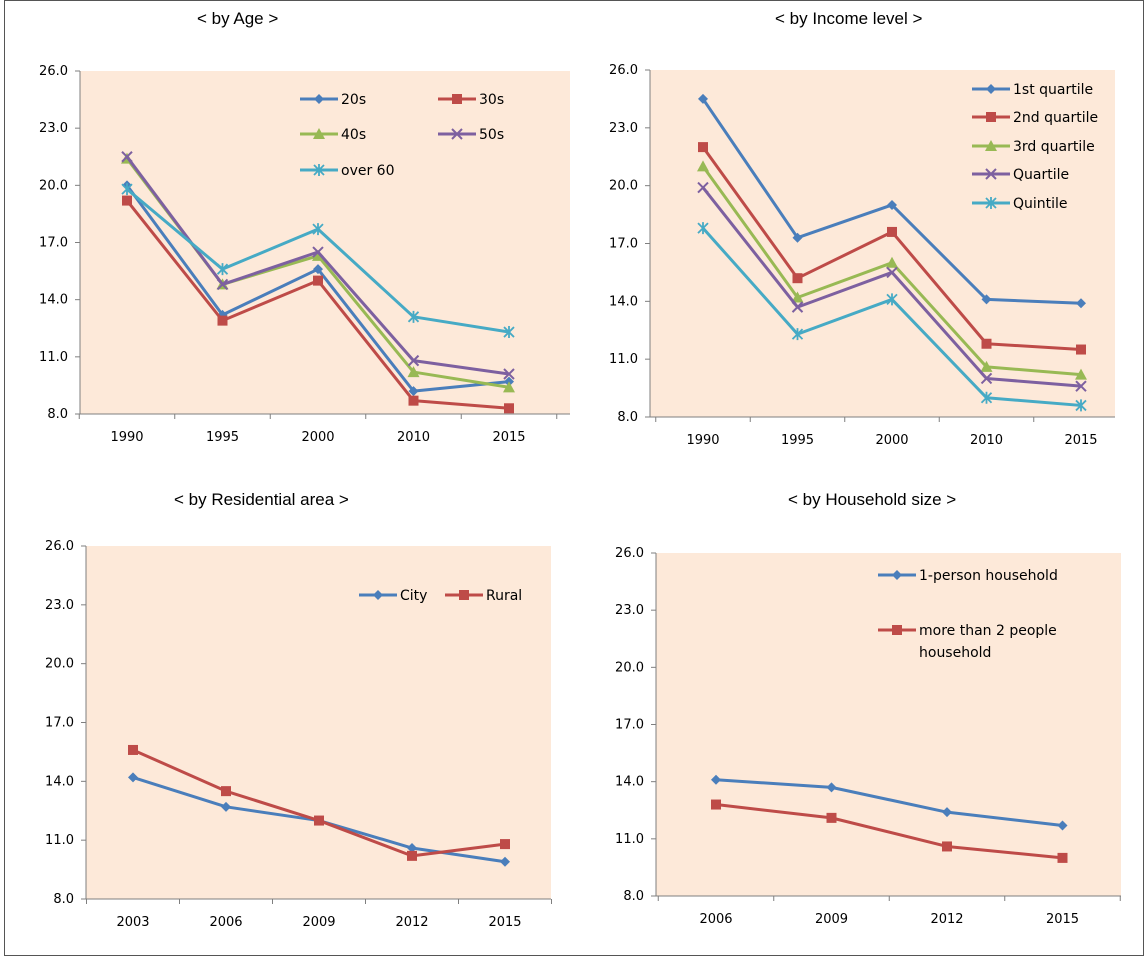  Describe the element at coordinates (353, 100) in the screenshot. I see `legend-label: 20s` at that location.